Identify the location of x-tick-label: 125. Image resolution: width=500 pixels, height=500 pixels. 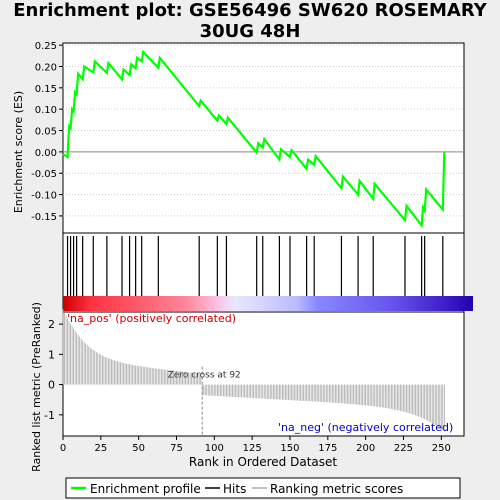
(252, 448).